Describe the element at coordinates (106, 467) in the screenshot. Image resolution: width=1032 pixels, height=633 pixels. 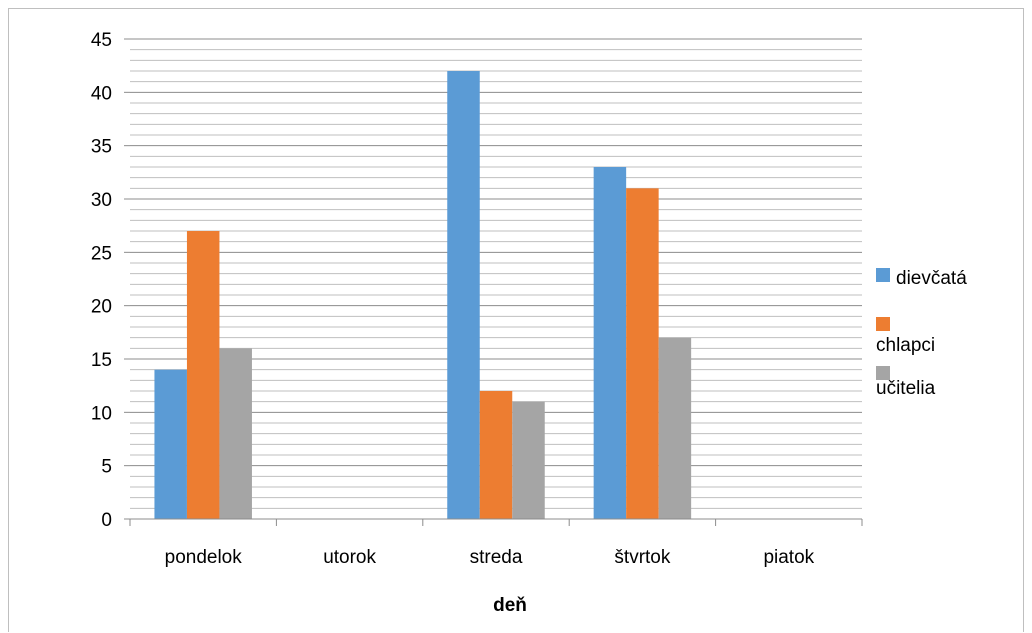
I see `y-tick-label: 5` at that location.